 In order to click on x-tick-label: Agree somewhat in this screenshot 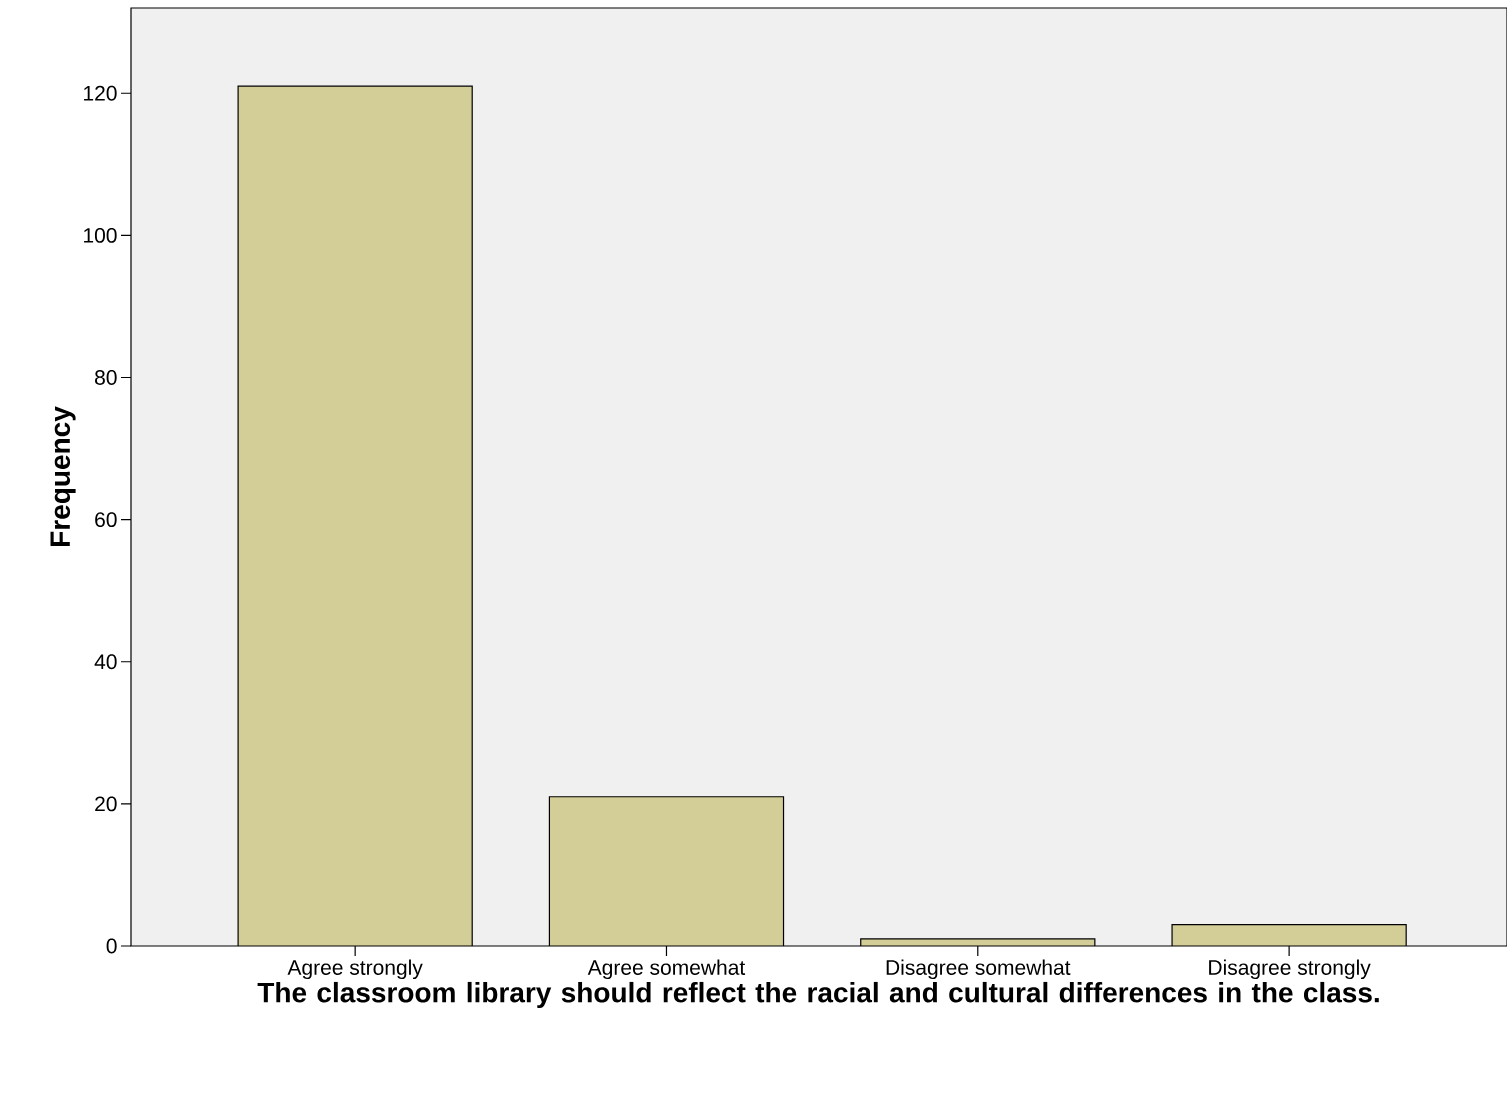, I will do `click(666, 969)`.